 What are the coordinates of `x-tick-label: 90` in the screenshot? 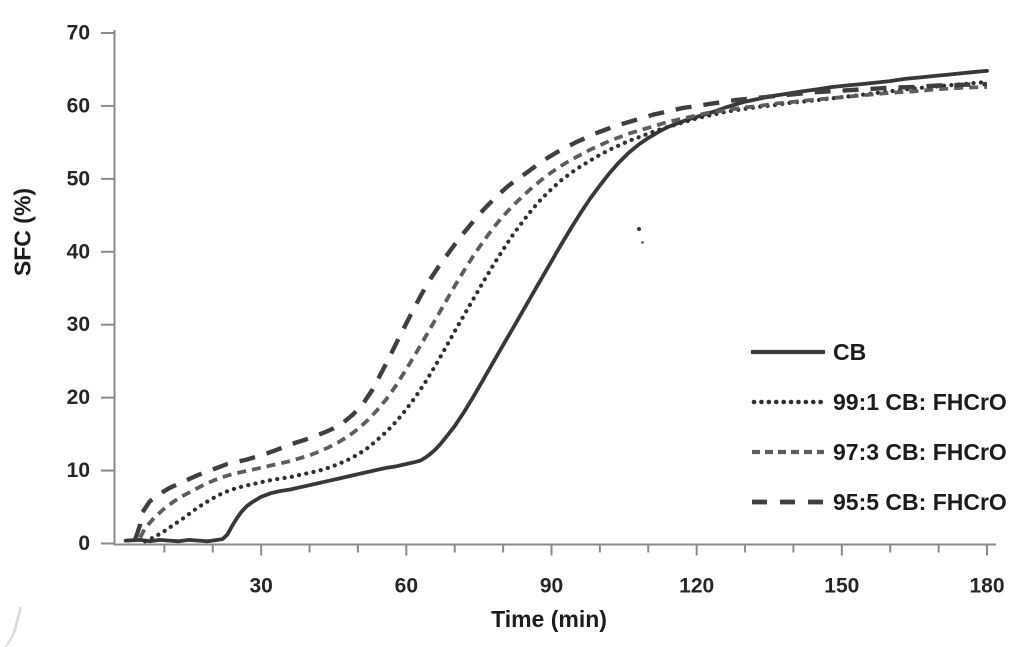 It's located at (551, 586).